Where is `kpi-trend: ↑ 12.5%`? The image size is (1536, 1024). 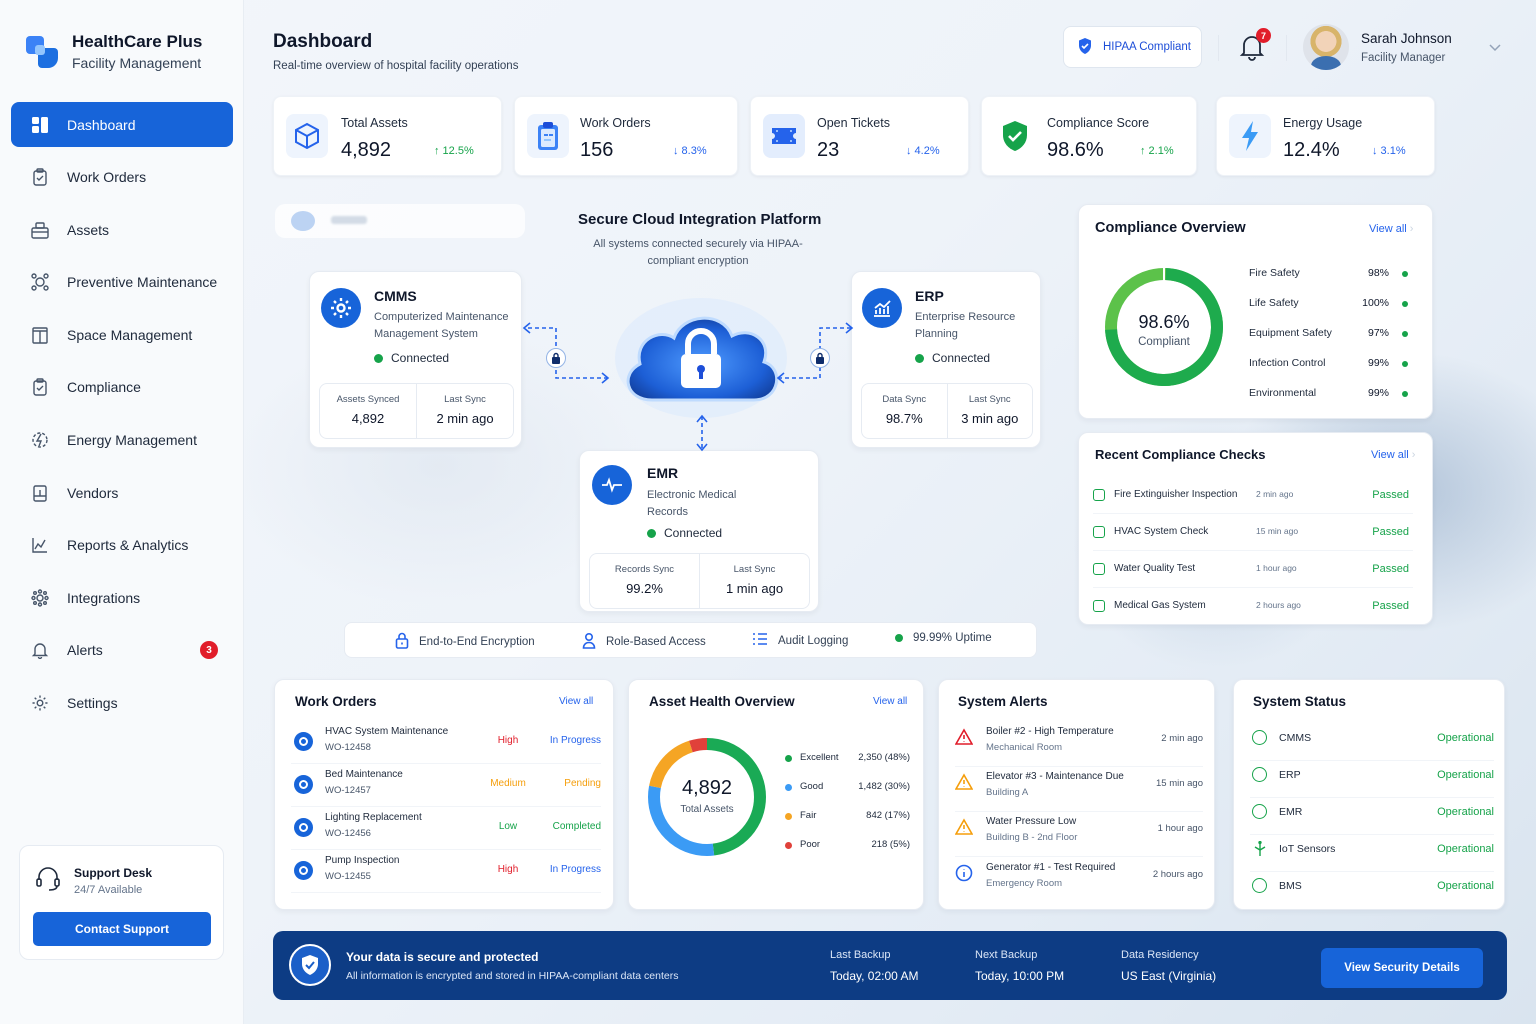
kpi-trend: ↑ 12.5% is located at coordinates (454, 151).